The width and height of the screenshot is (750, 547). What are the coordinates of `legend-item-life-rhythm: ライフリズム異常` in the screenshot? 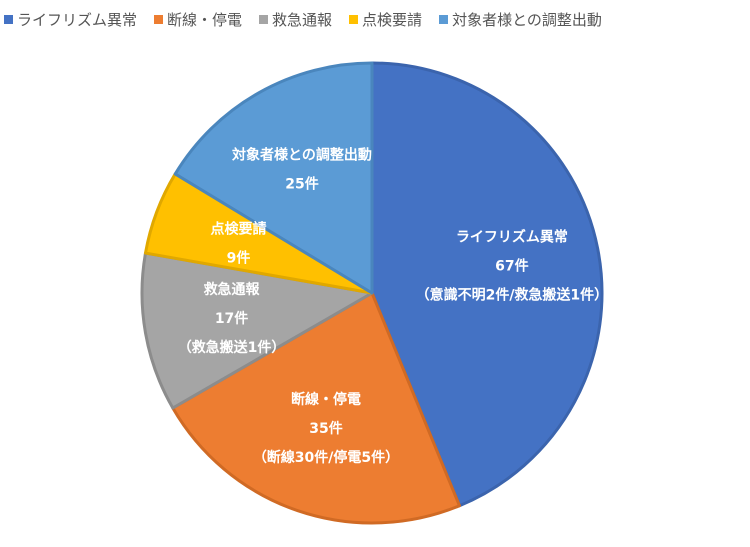 It's located at (70, 19).